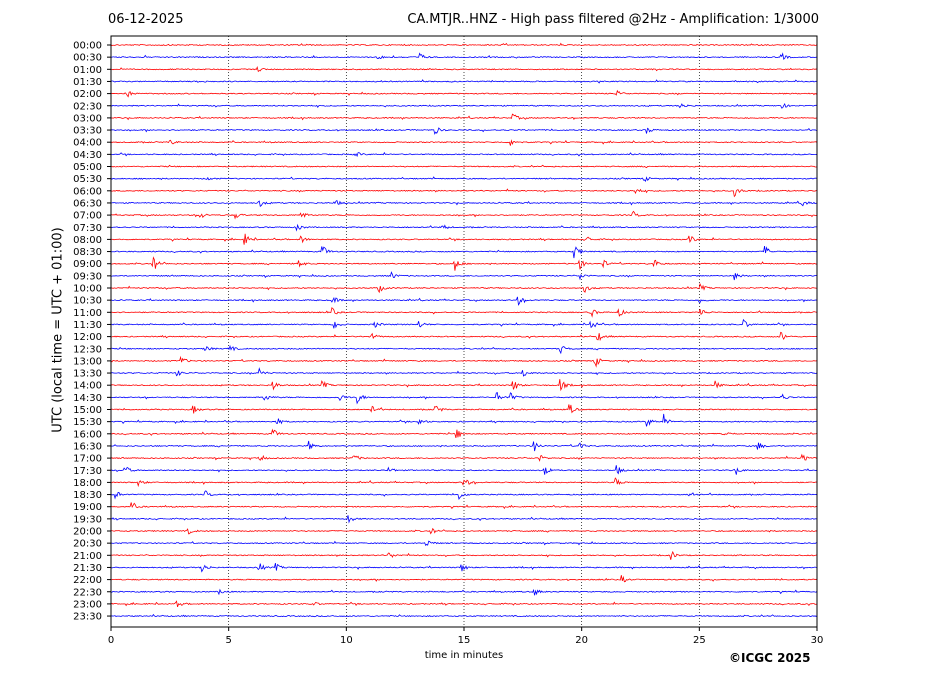  I want to click on x-tick-label: 15, so click(464, 640).